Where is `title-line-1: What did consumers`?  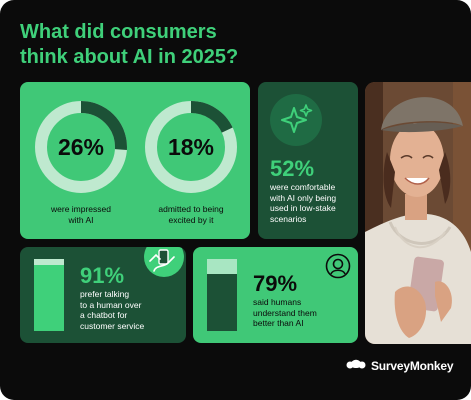 title-line-1: What did consumers is located at coordinates (118, 32).